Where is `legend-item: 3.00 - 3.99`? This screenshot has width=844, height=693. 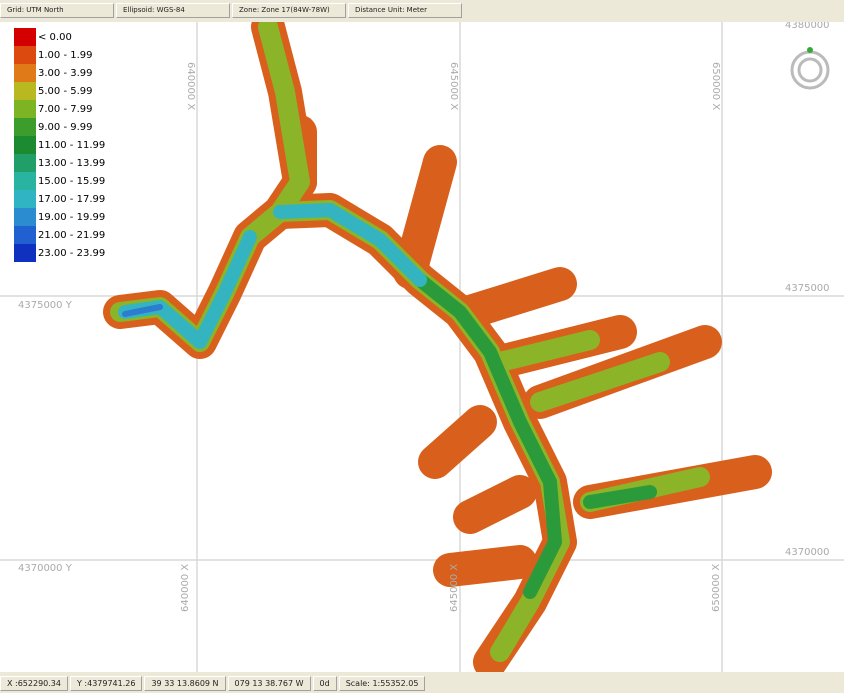 legend-item: 3.00 - 3.99 is located at coordinates (68, 73).